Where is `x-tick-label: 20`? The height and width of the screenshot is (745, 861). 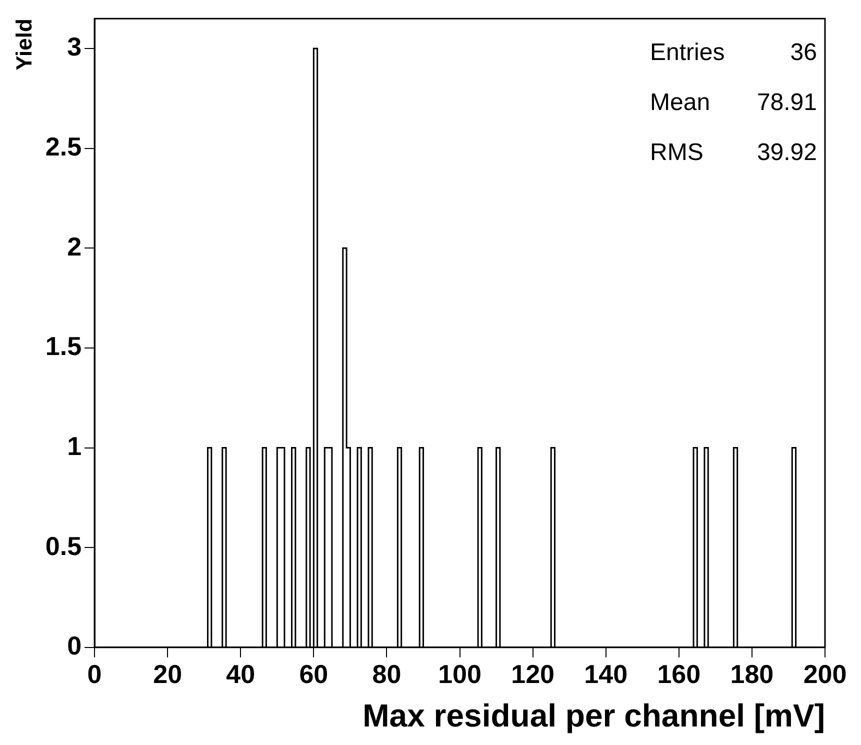 x-tick-label: 20 is located at coordinates (167, 674).